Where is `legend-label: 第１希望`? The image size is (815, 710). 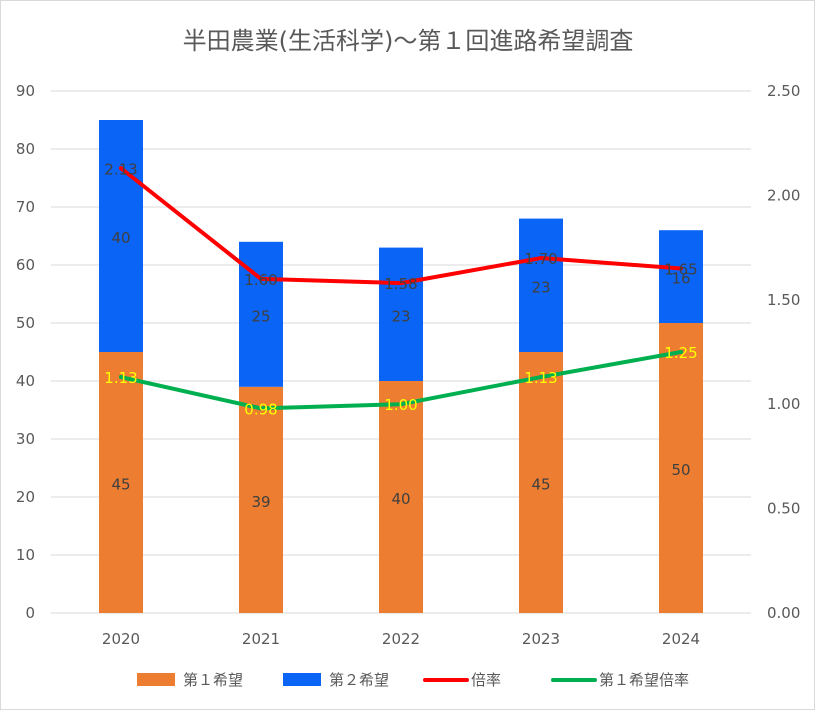
legend-label: 第１希望 is located at coordinates (213, 680).